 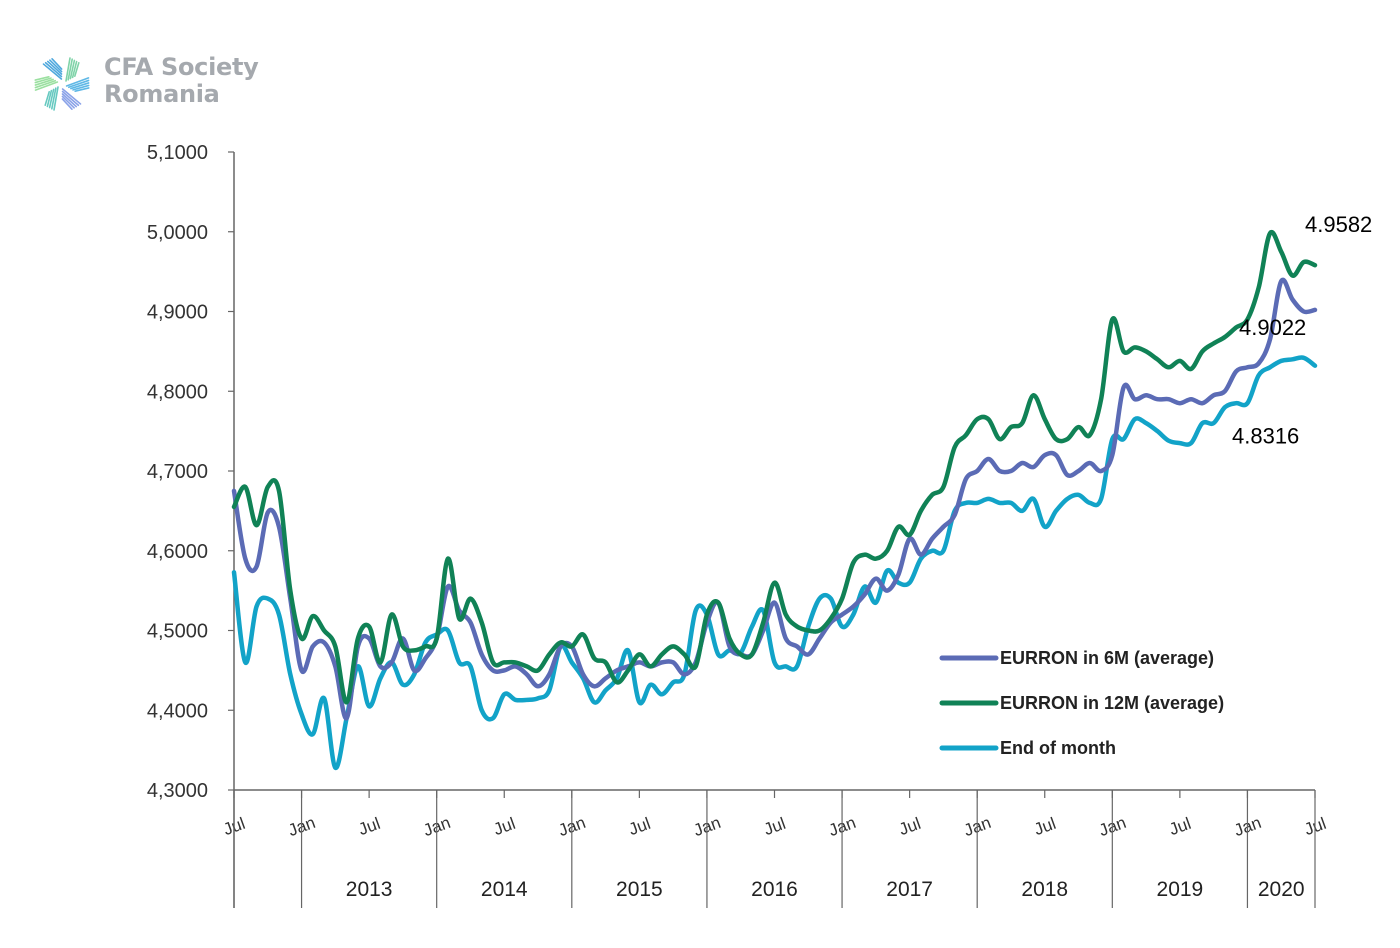 I want to click on legend-label: End of month, so click(x=1058, y=748).